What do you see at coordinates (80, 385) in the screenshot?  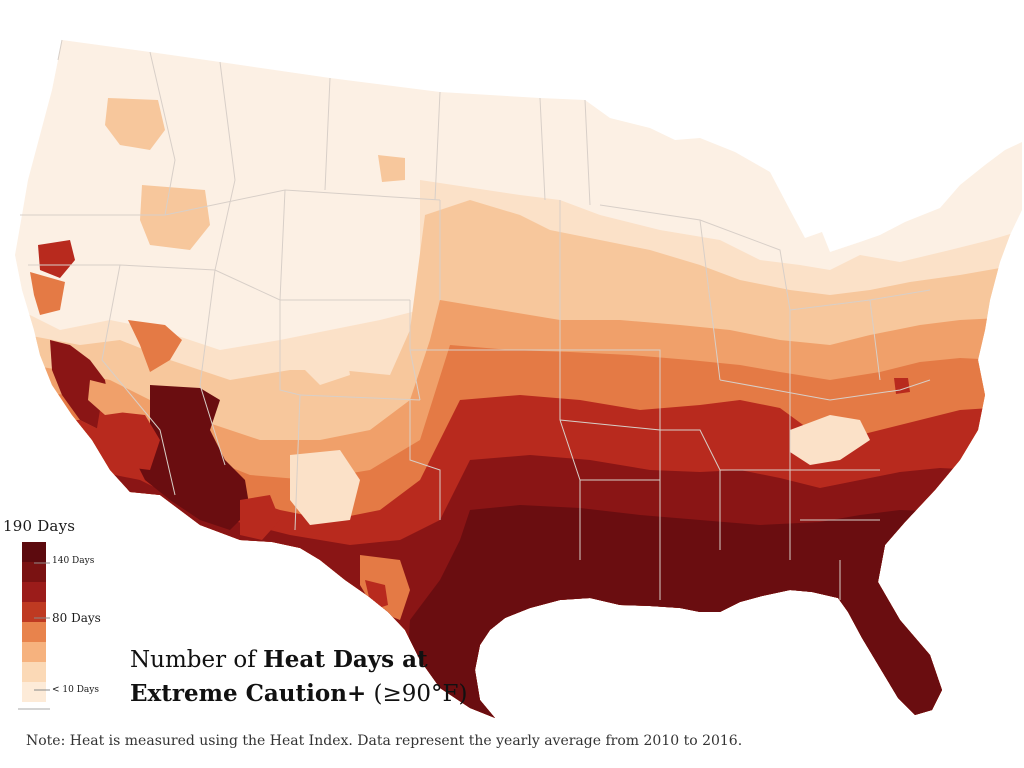 I see `ca-darkred-region` at bounding box center [80, 385].